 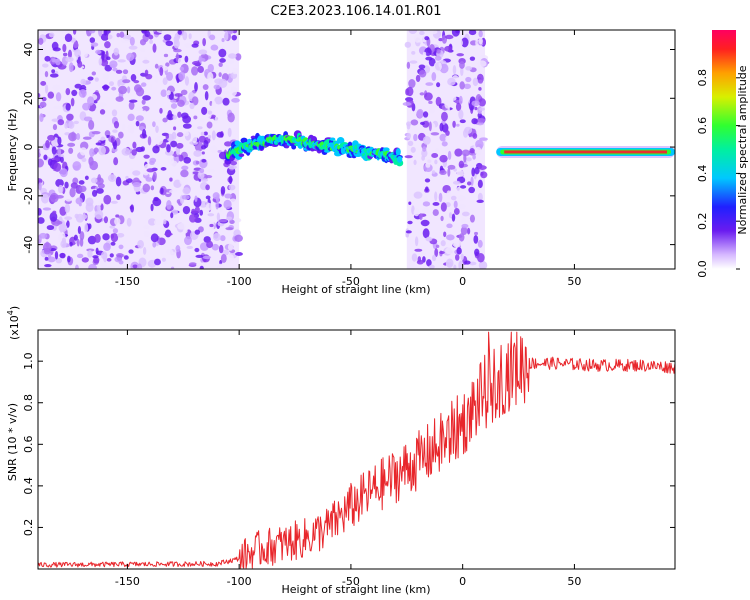 What do you see at coordinates (28, 403) in the screenshot?
I see `y-tick-label: 0.8` at bounding box center [28, 403].